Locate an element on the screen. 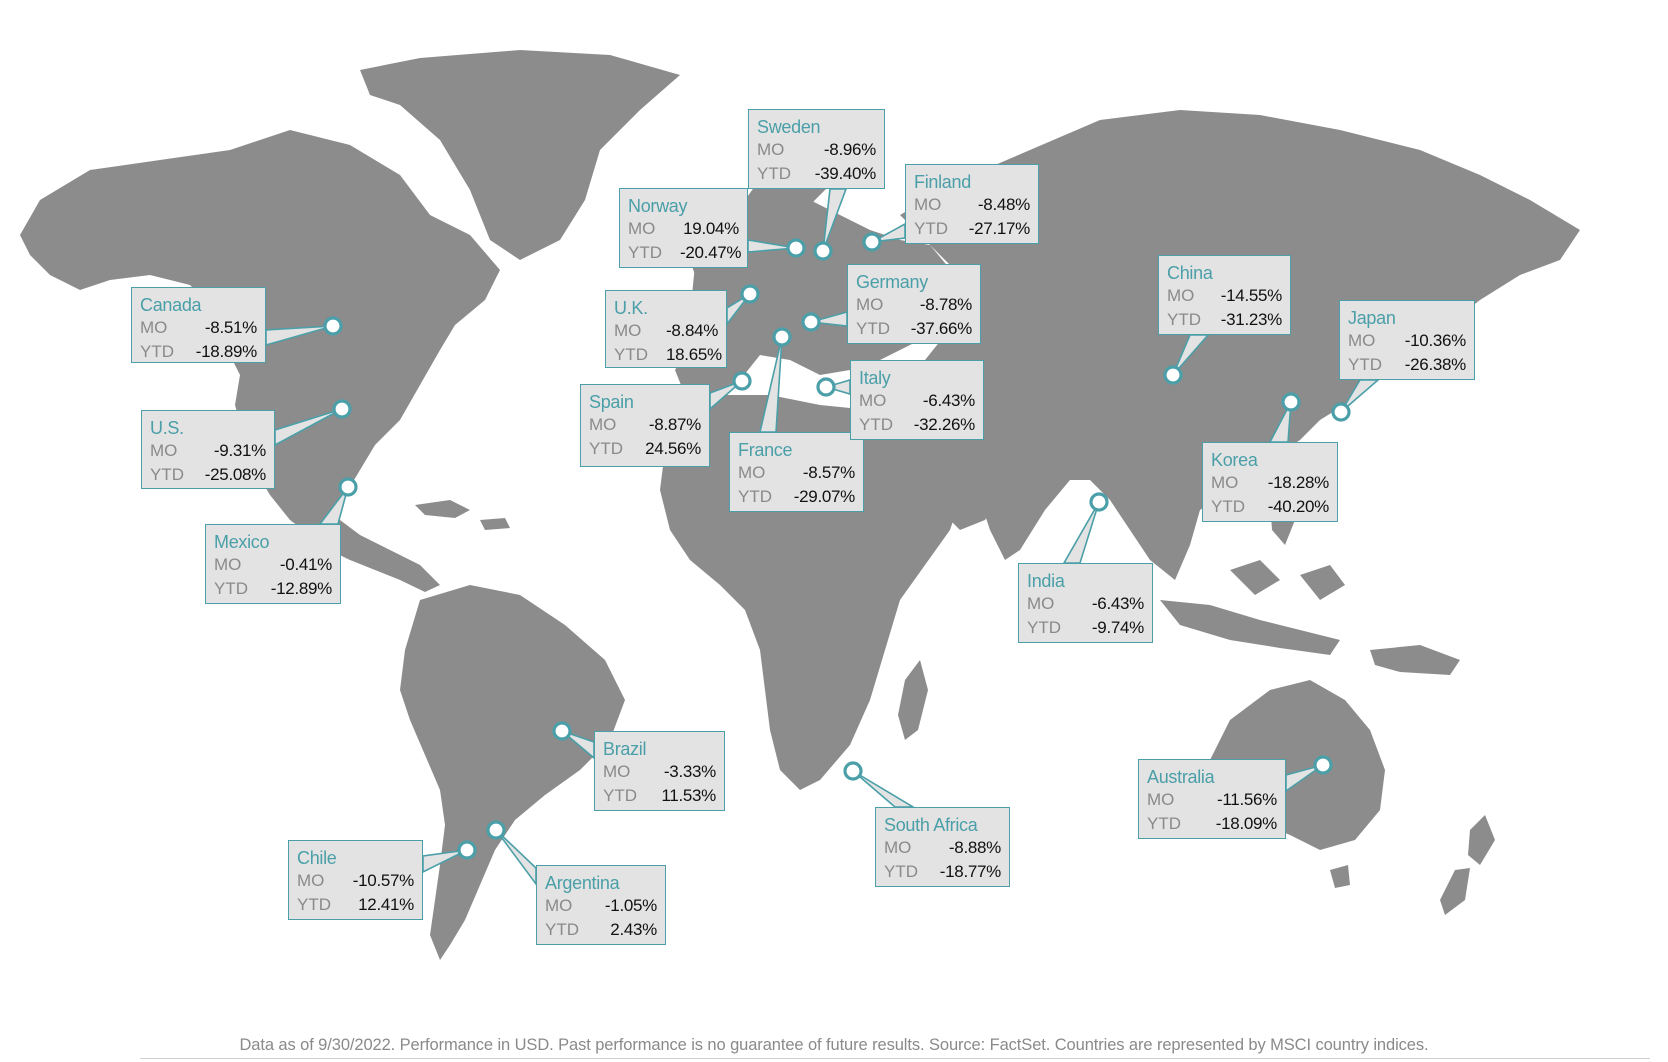 This screenshot has height=1062, width=1668. callout-south-africa: South Africa MO -8.88% YTD -18.77% is located at coordinates (942, 847).